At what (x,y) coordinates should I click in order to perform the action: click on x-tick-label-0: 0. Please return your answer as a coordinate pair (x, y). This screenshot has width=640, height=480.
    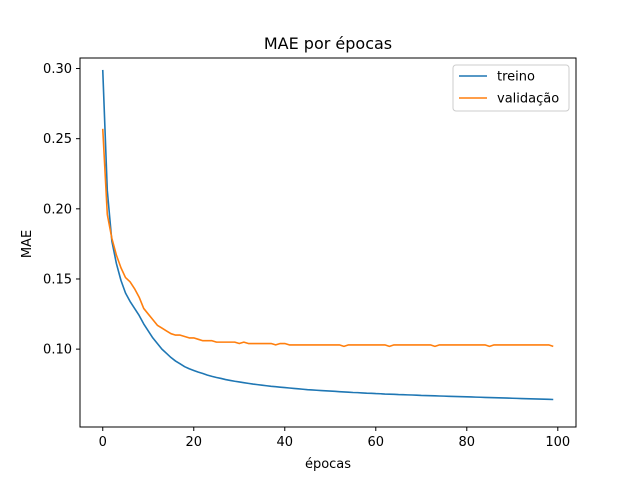
    Looking at the image, I should click on (103, 442).